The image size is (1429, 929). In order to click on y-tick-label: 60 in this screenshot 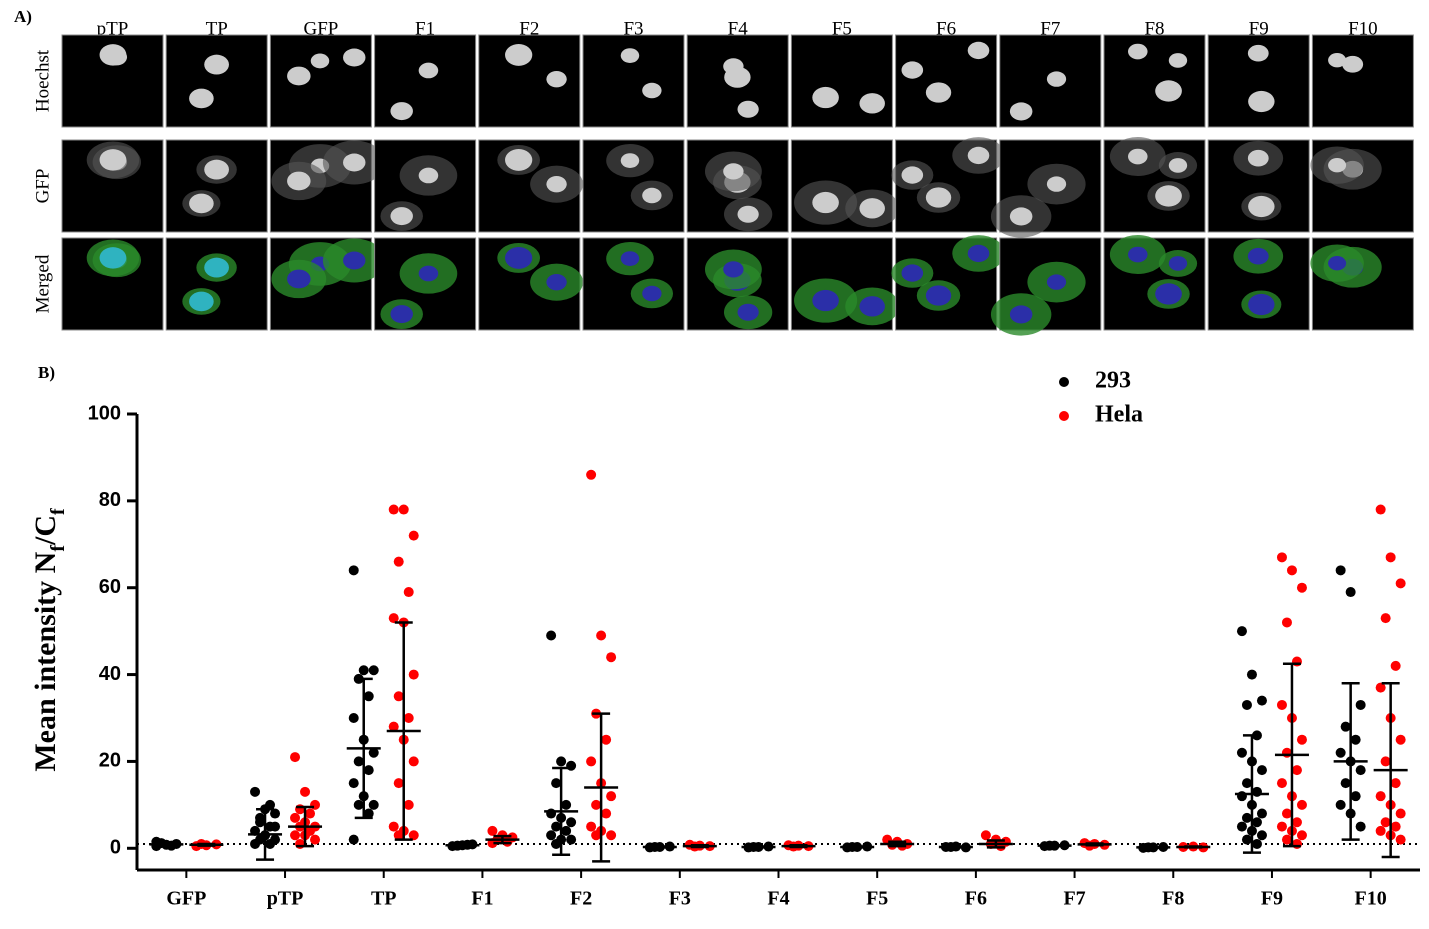, I will do `click(110, 587)`.